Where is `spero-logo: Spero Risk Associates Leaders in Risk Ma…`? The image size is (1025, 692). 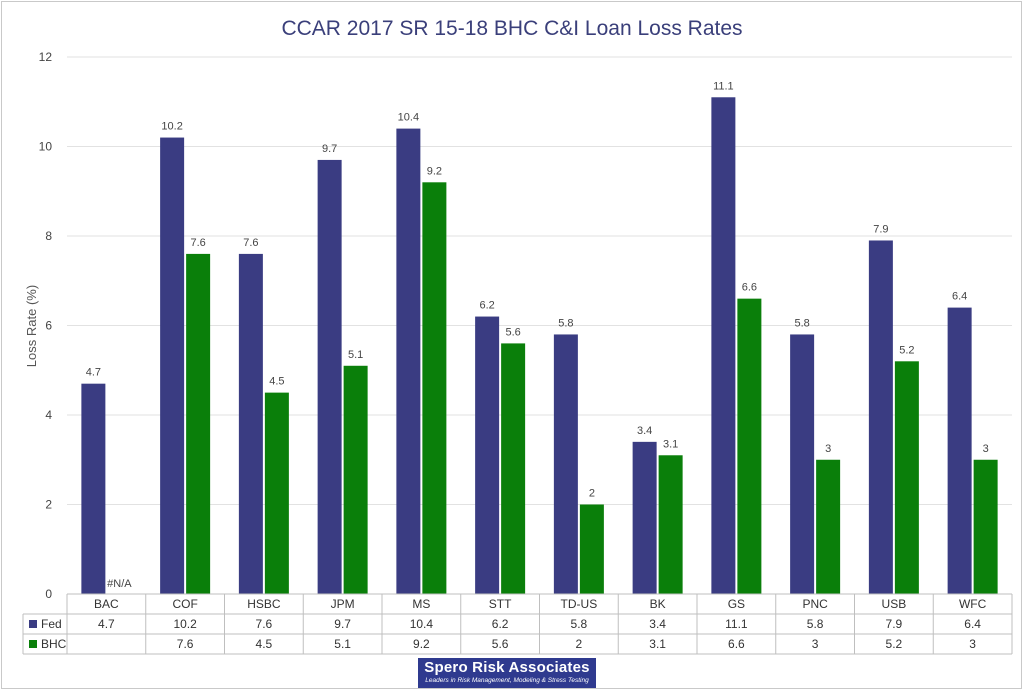 spero-logo: Spero Risk Associates Leaders in Risk Ma… is located at coordinates (507, 673).